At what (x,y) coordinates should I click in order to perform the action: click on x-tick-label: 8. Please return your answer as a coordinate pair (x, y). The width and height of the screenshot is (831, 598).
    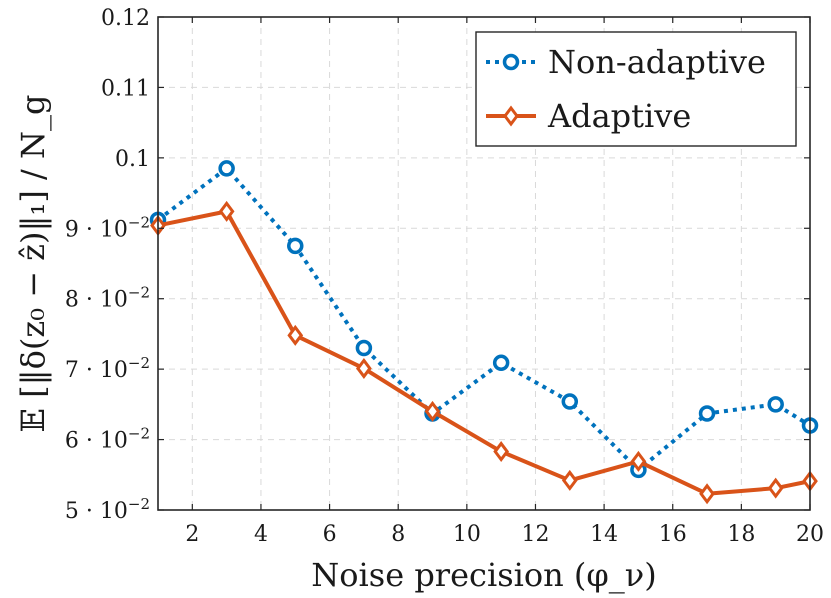
    Looking at the image, I should click on (398, 534).